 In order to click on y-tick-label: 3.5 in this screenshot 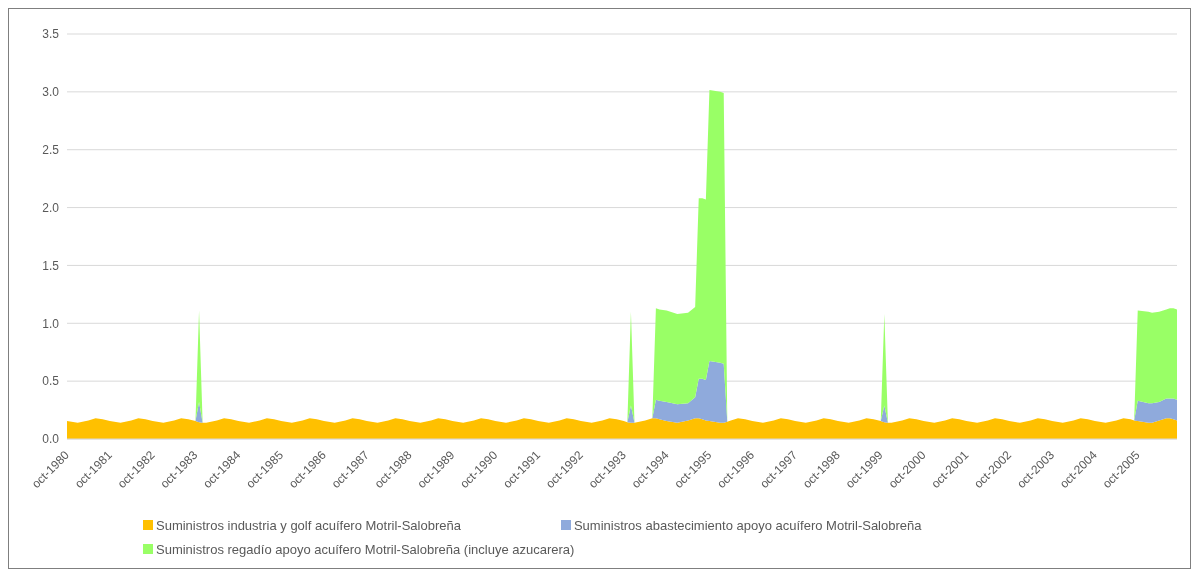, I will do `click(51, 34)`.